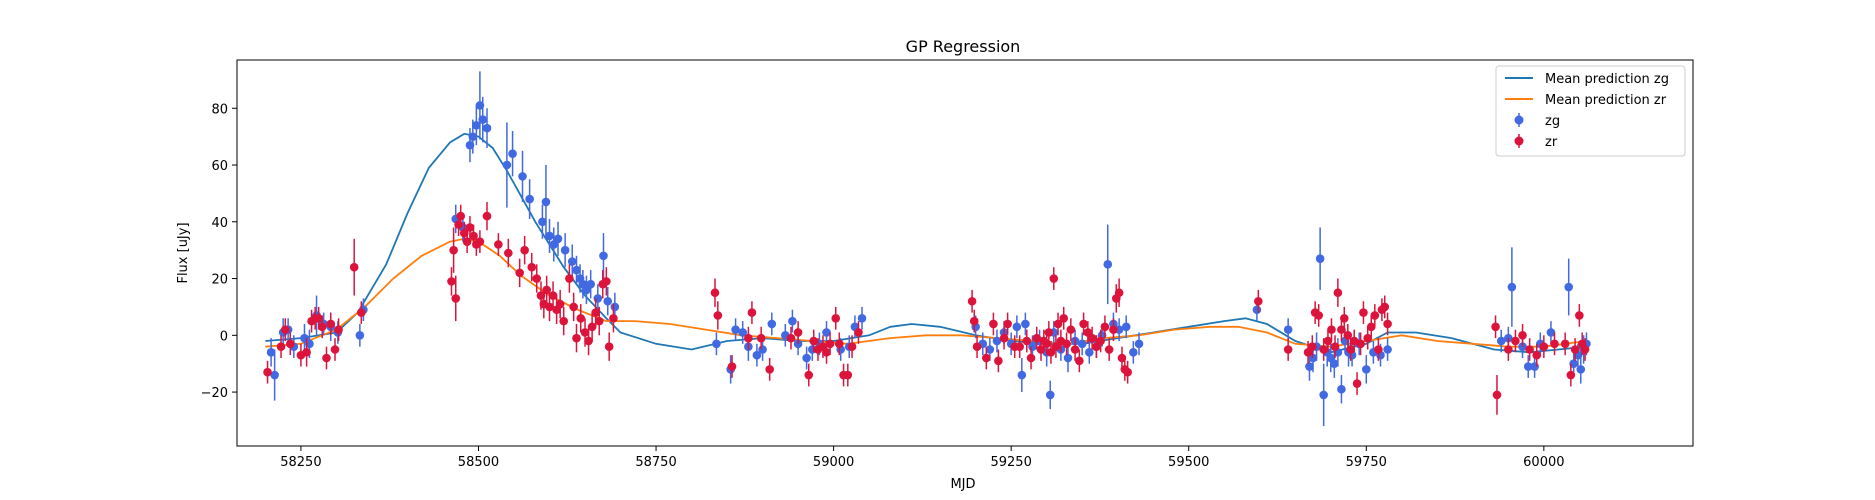  What do you see at coordinates (1543, 462) in the screenshot?
I see `x-tick-label: 60000` at bounding box center [1543, 462].